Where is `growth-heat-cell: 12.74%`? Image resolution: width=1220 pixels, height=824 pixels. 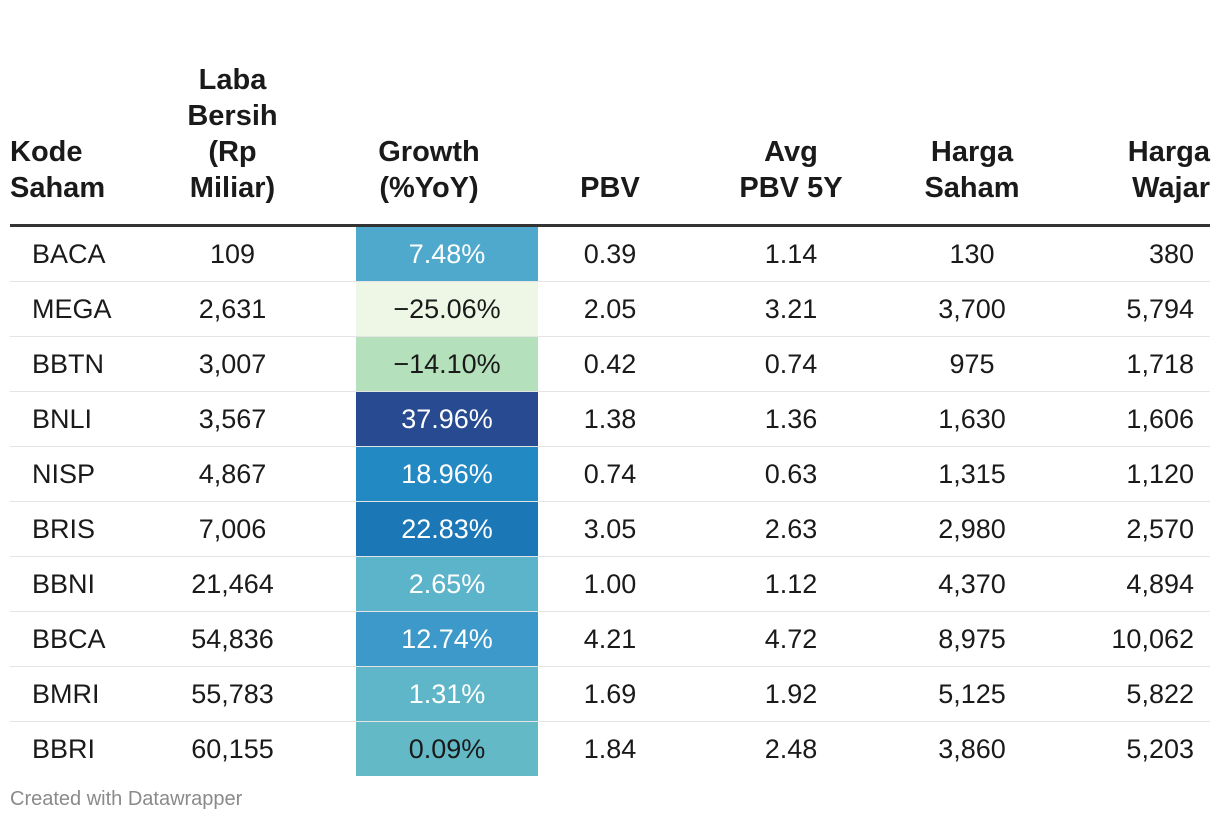 growth-heat-cell: 12.74% is located at coordinates (447, 639).